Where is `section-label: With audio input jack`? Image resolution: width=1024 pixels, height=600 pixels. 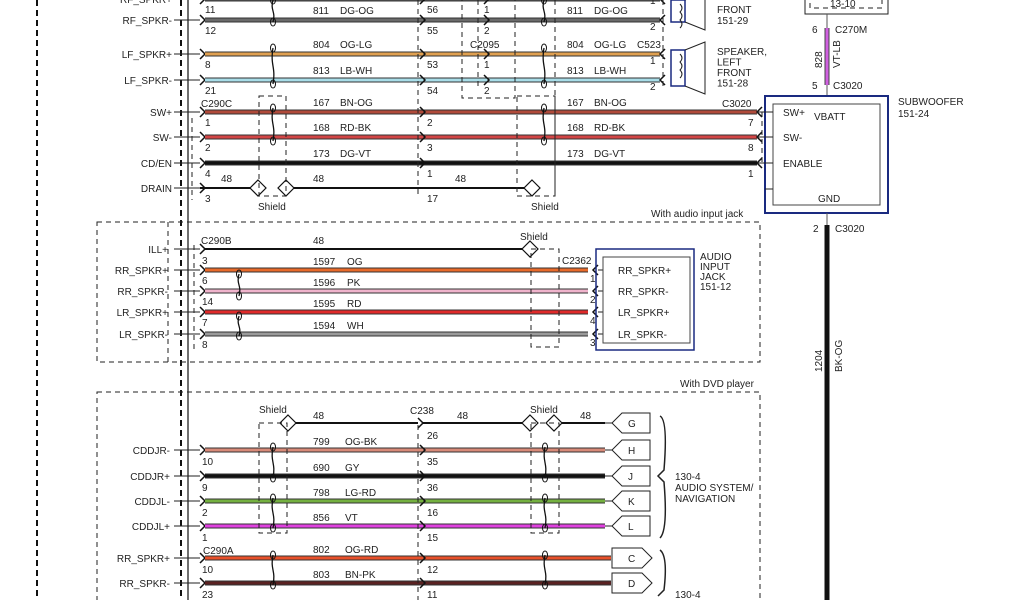 section-label: With audio input jack is located at coordinates (697, 214).